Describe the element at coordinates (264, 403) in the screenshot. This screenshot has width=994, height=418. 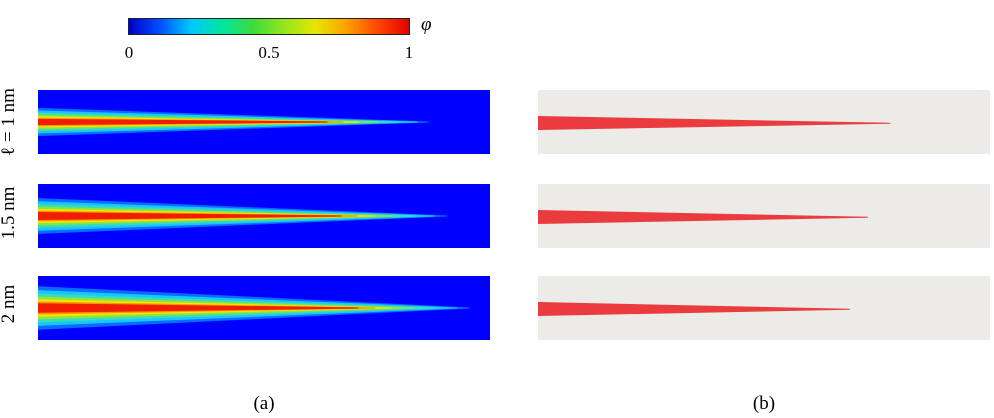
I see `caption-a: (a)` at that location.